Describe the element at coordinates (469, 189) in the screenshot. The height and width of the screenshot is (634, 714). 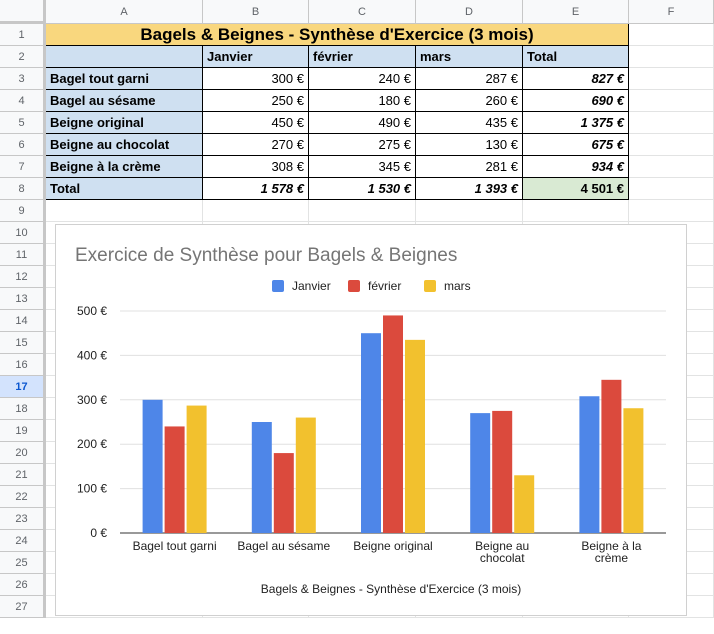
I see `column-total-cell: 1 393 €` at that location.